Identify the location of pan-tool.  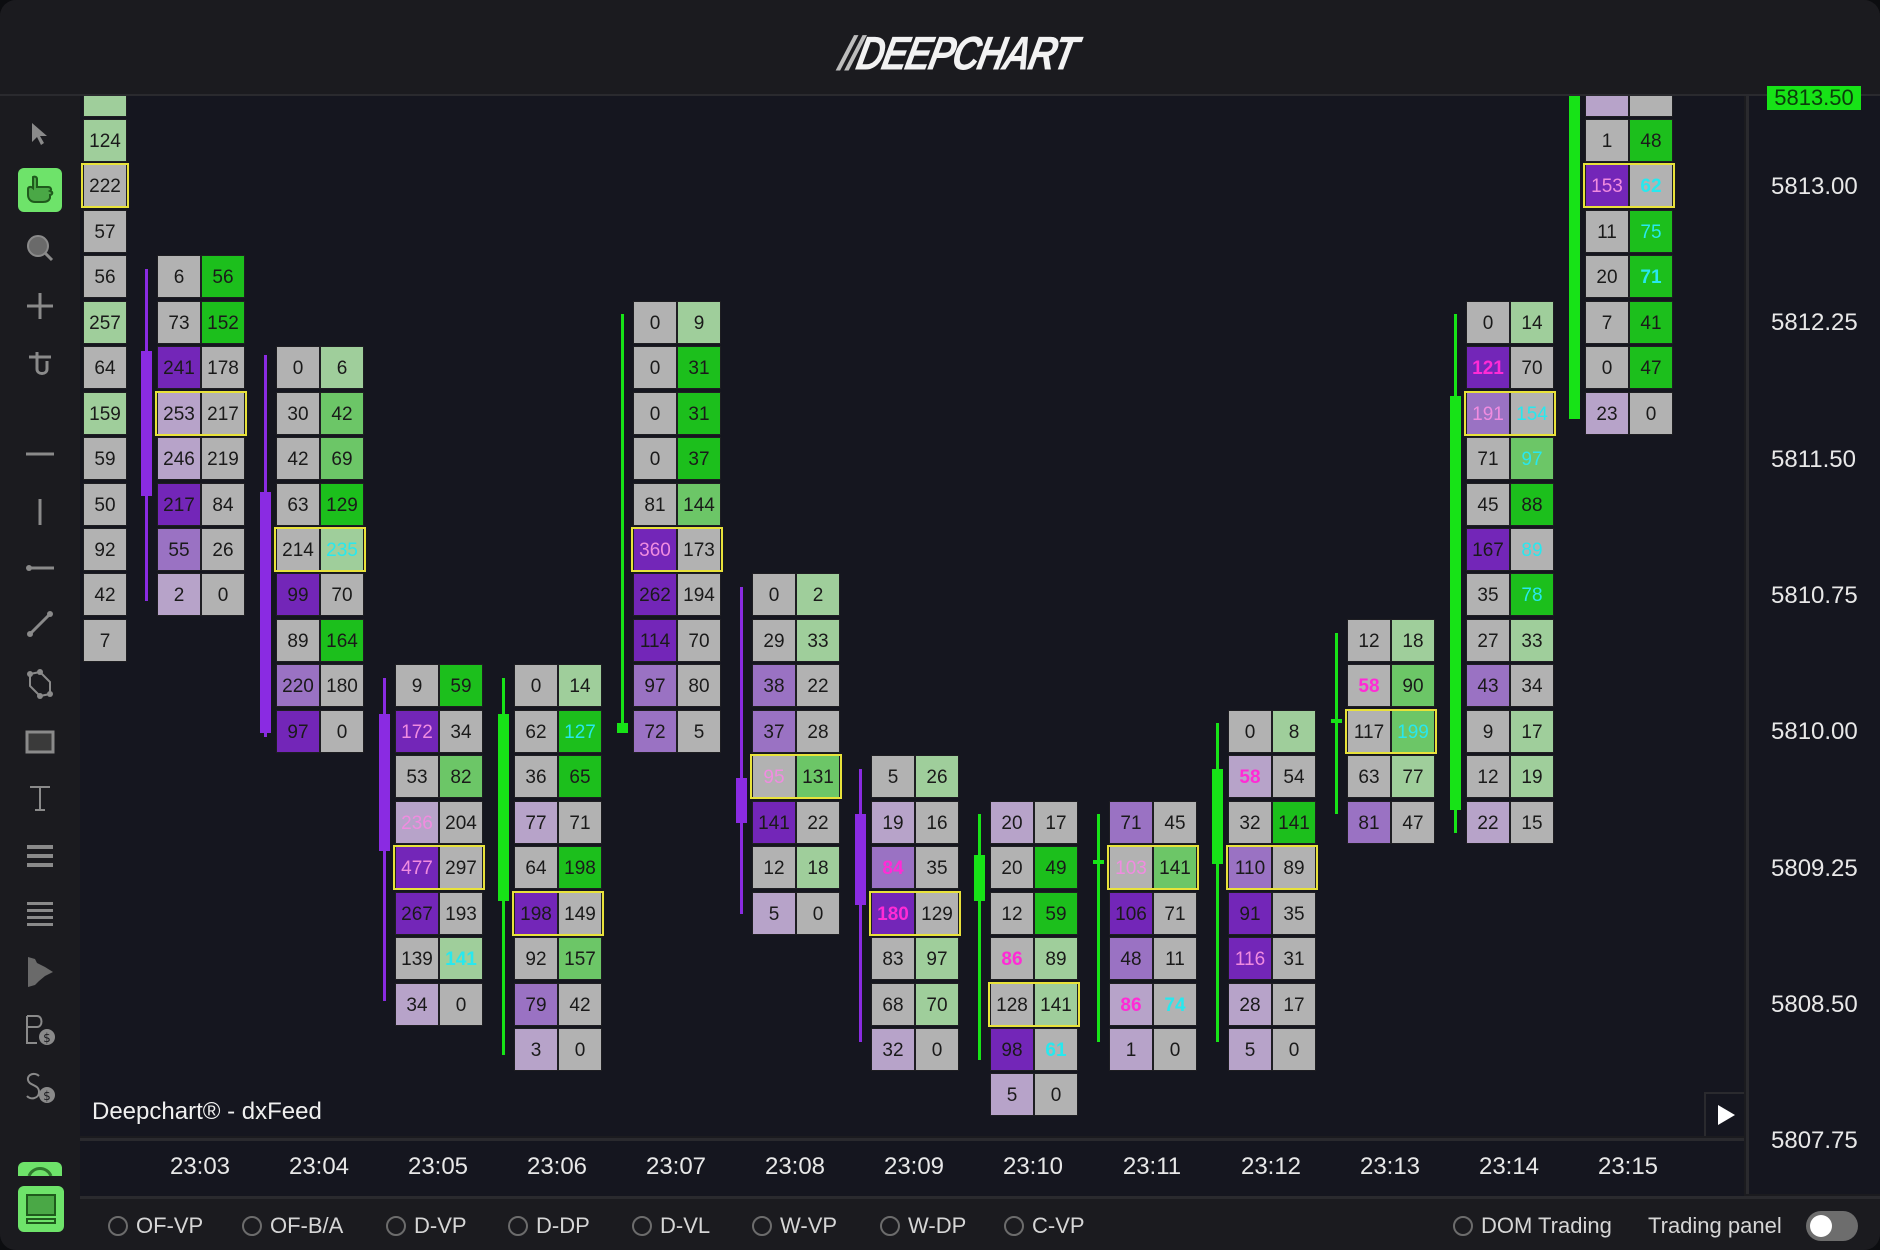
(40, 190).